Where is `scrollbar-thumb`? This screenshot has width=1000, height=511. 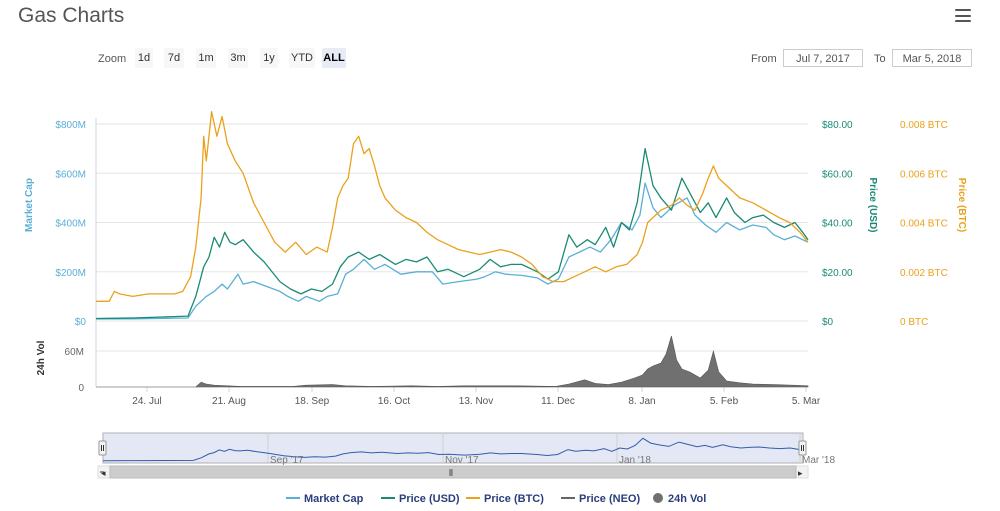
scrollbar-thumb is located at coordinates (453, 472).